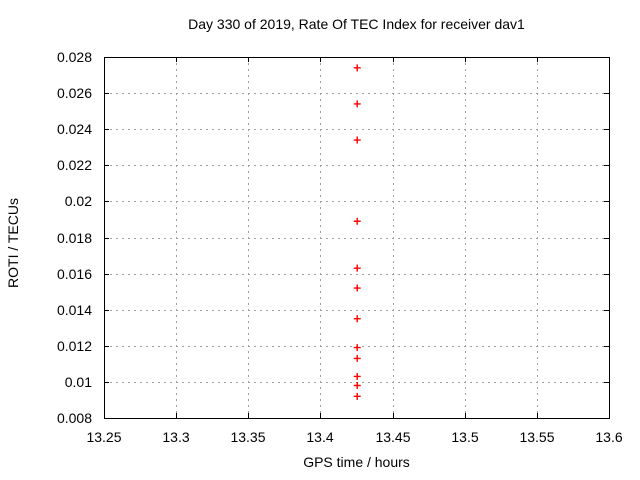 This screenshot has height=480, width=640. I want to click on y-tick-label: 0.008, so click(74, 418).